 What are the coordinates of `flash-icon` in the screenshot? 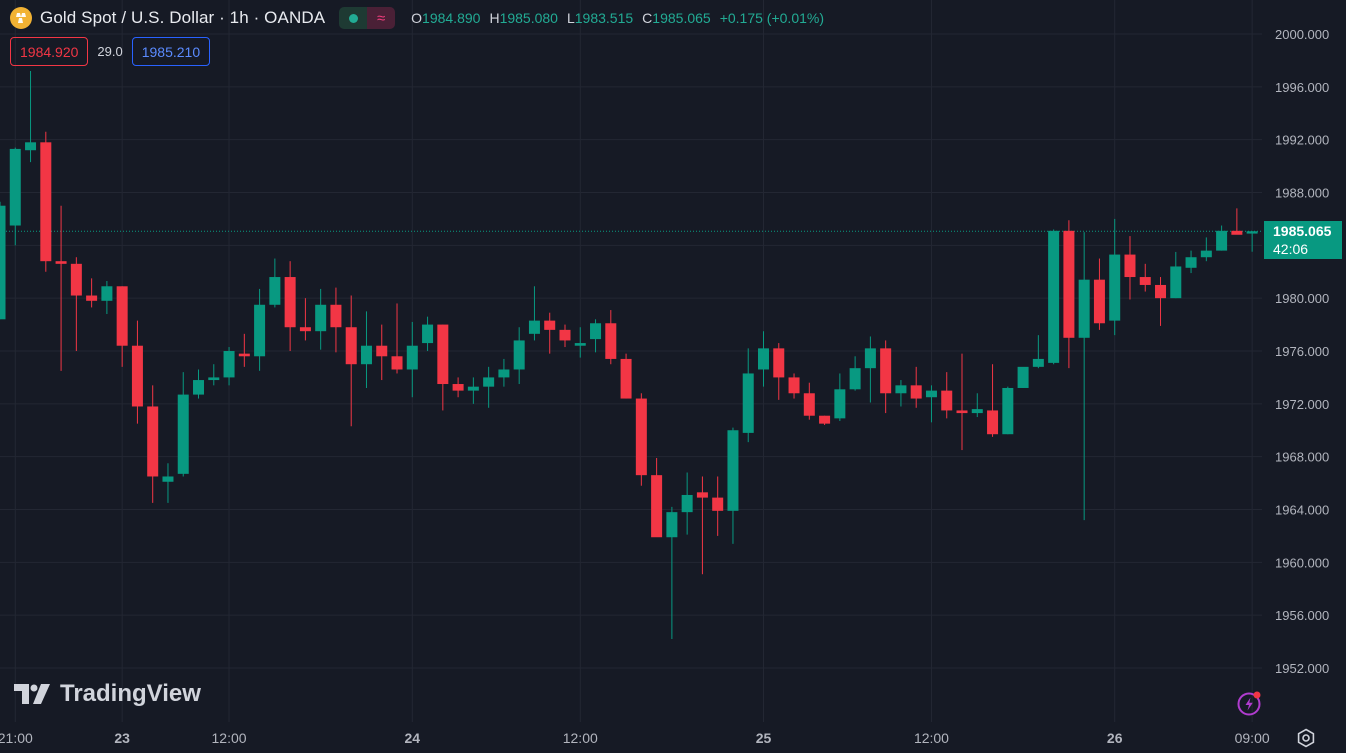 It's located at (1249, 703).